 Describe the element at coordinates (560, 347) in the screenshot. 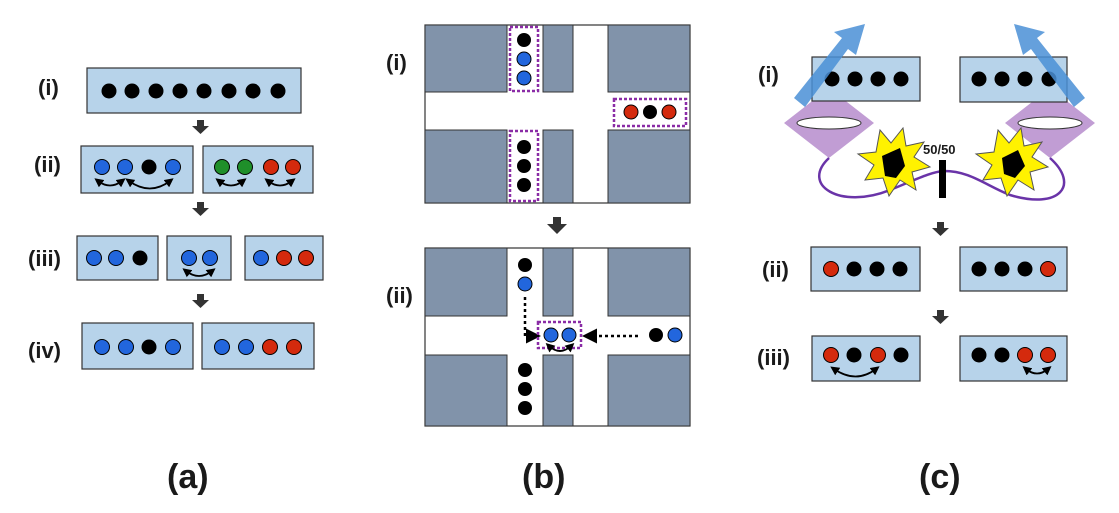

I see `swap-arrow-b-ii` at that location.